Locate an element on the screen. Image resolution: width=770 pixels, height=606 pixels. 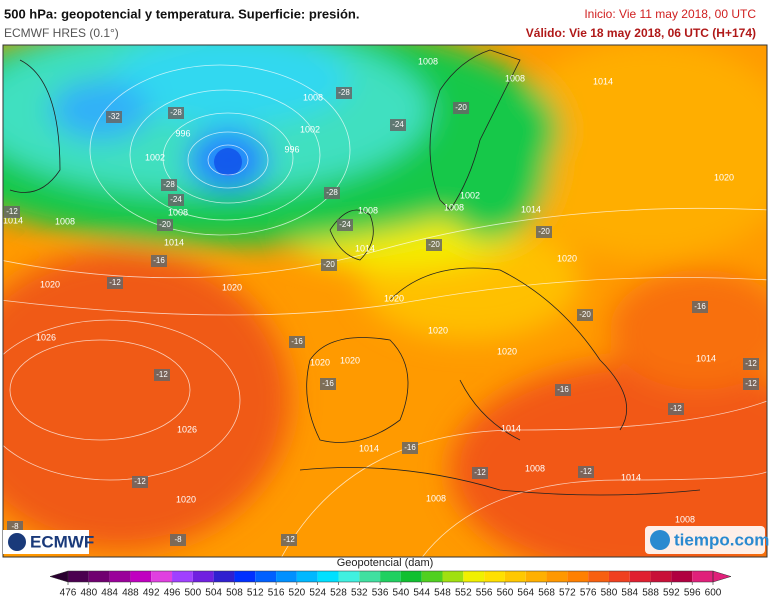
colorbar-label: 476 is located at coordinates (68, 593).